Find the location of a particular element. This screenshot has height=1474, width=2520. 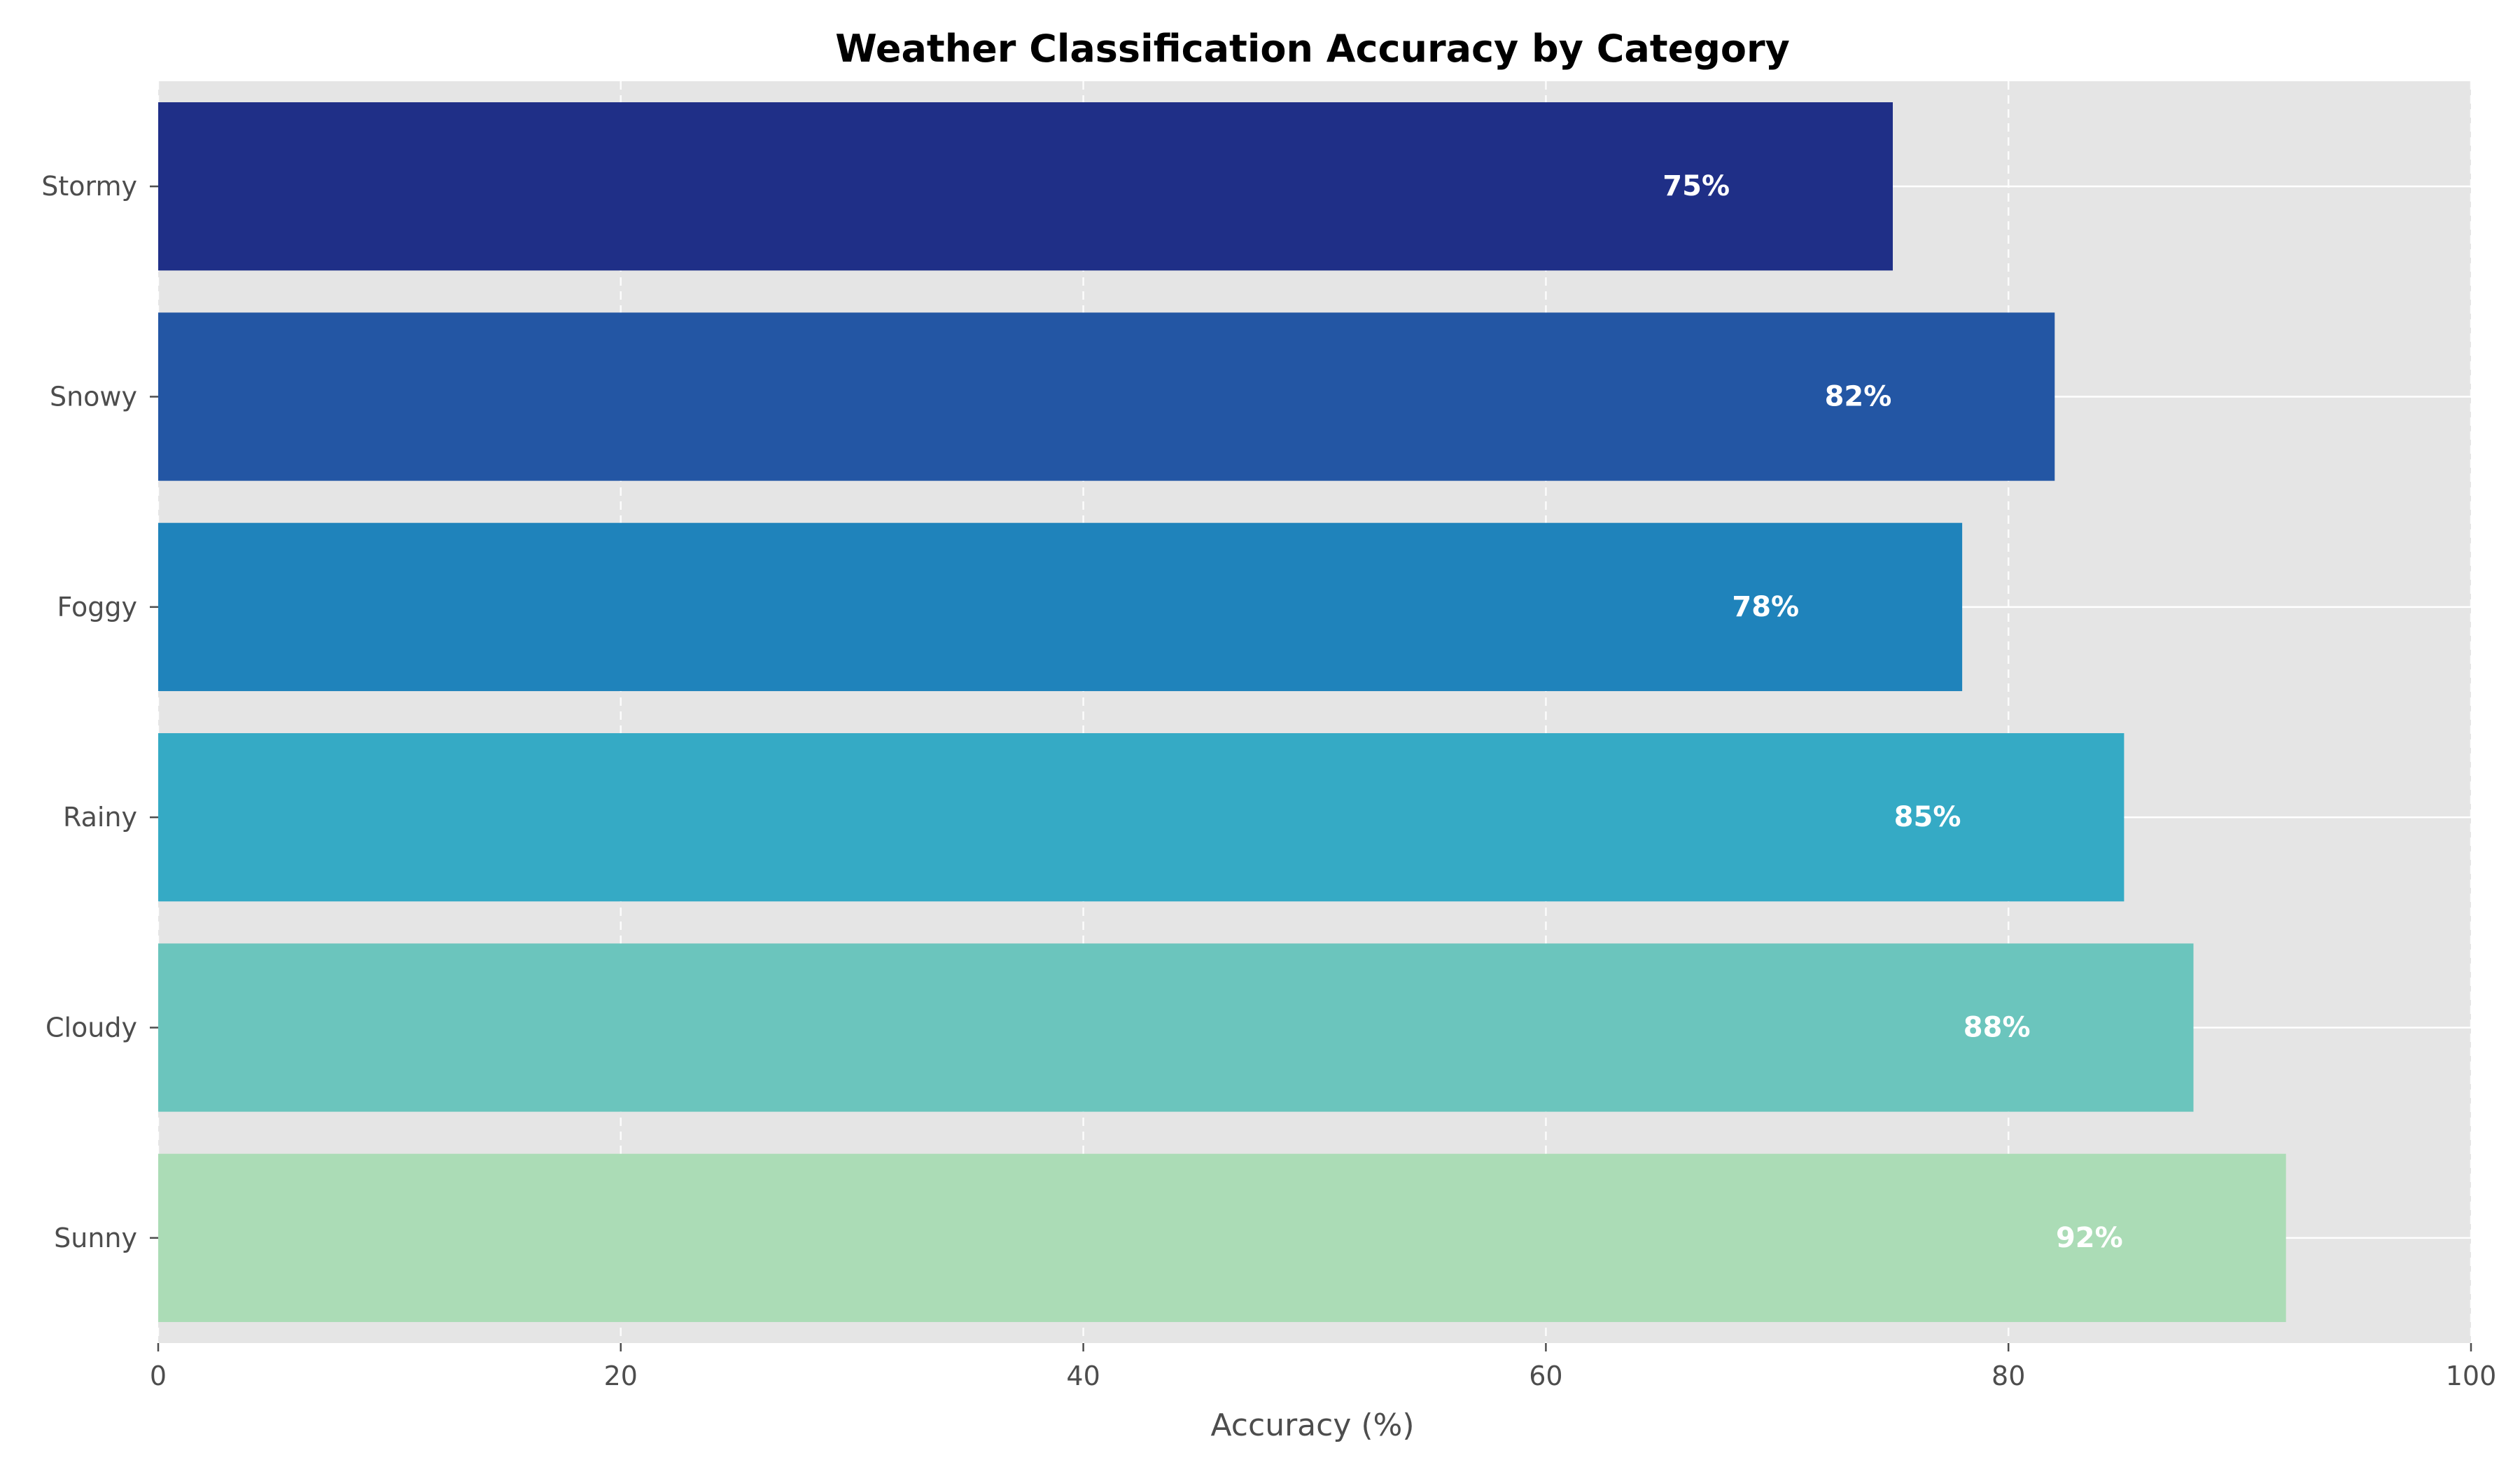

x-tick-label: 100 is located at coordinates (2471, 1376).